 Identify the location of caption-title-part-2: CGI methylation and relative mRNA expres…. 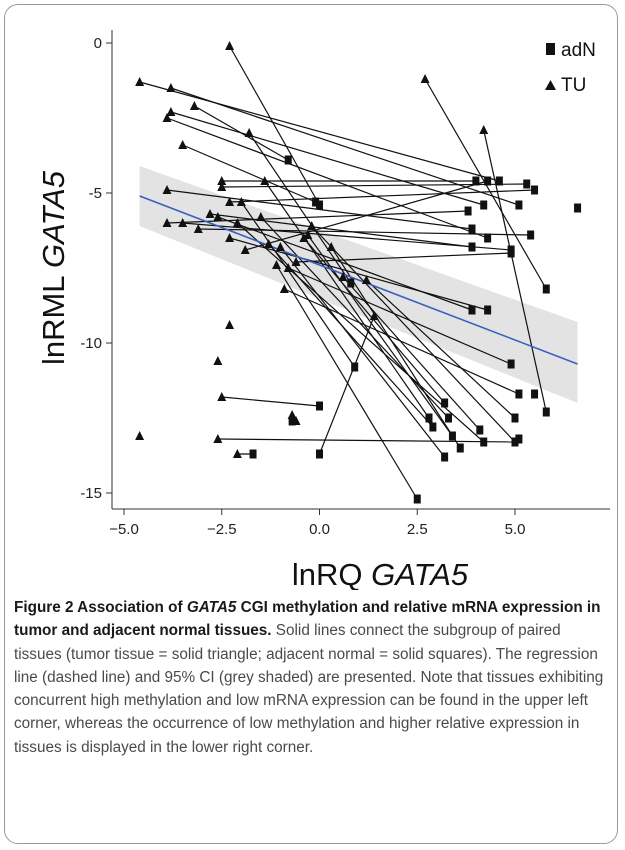
(307, 619).